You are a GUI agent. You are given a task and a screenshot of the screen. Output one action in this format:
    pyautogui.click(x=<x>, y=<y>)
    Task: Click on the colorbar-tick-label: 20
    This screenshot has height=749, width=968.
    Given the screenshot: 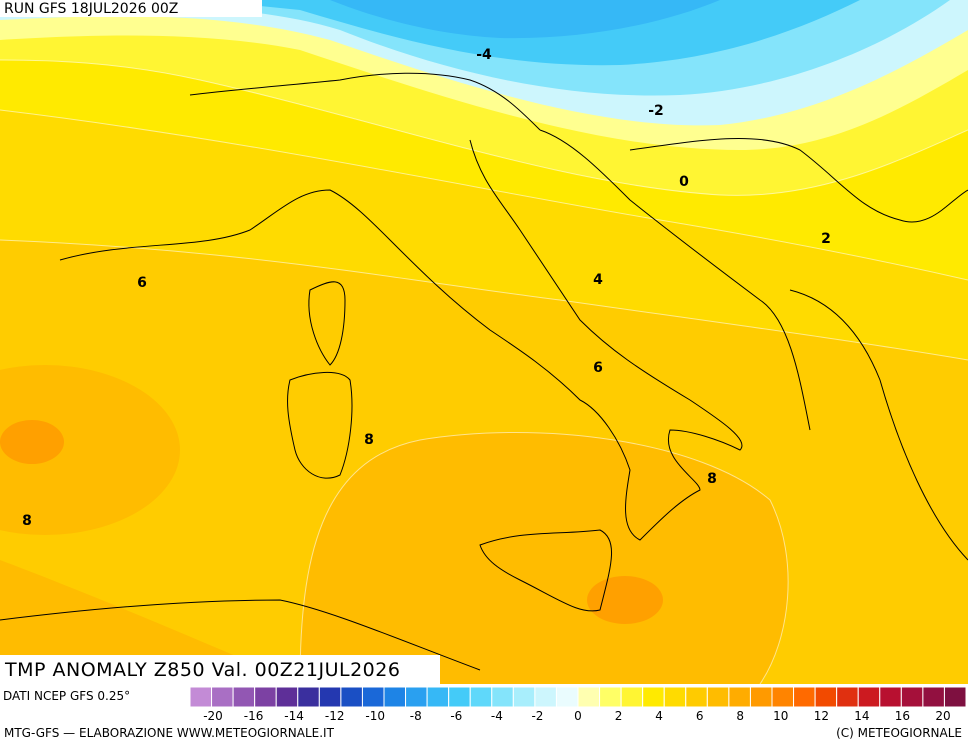 What is the action you would take?
    pyautogui.click(x=942, y=716)
    